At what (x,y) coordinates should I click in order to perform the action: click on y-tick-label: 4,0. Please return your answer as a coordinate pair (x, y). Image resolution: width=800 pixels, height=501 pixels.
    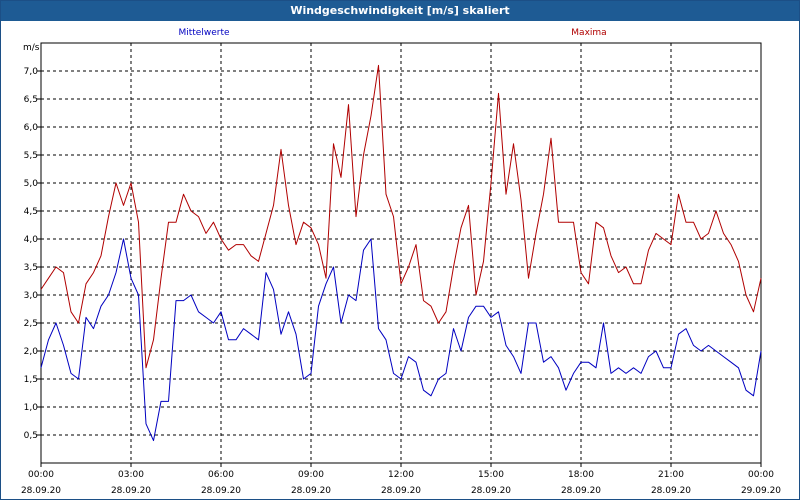
    Looking at the image, I should click on (31, 240).